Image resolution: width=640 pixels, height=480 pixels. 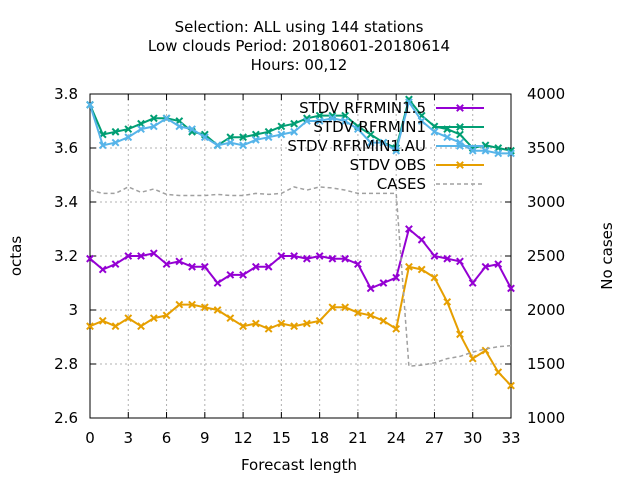 I want to click on y-tick-label: 3.4, so click(x=66, y=202).